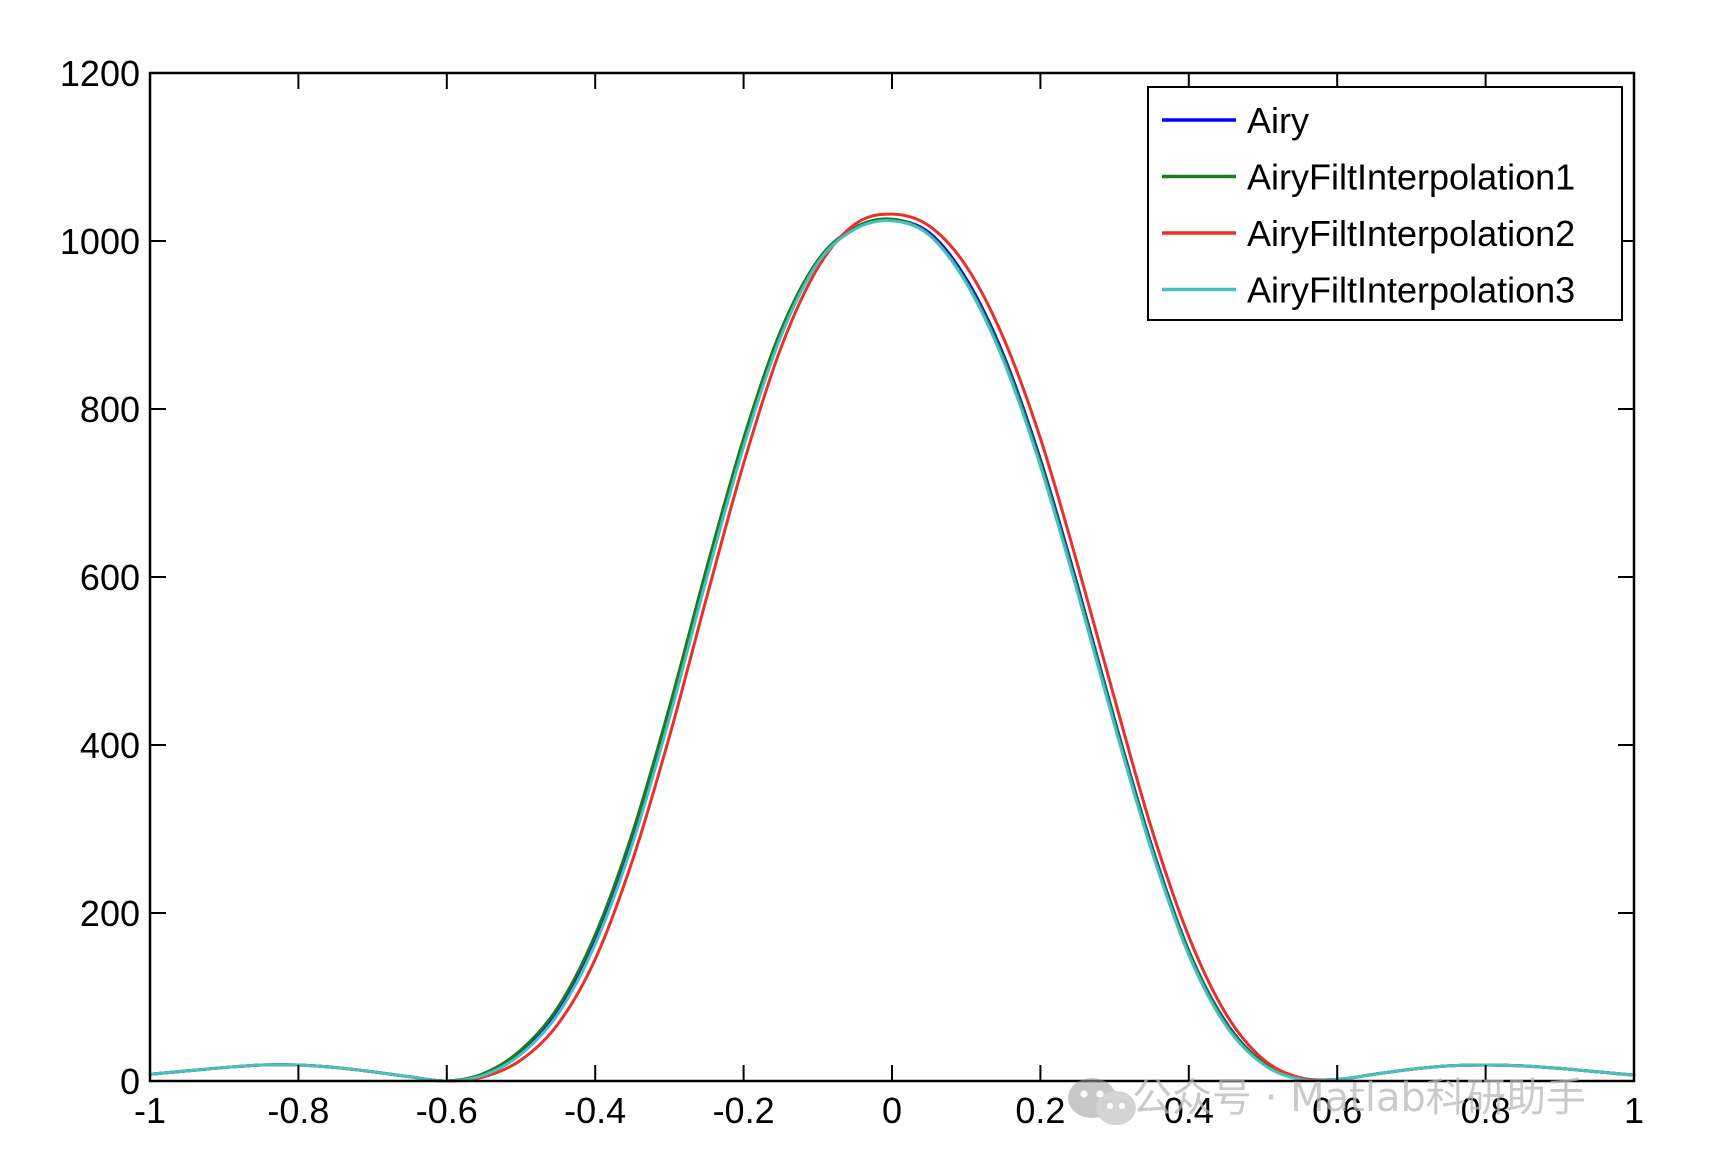 This screenshot has height=1159, width=1722. I want to click on x-tick-label: 1, so click(1634, 1110).